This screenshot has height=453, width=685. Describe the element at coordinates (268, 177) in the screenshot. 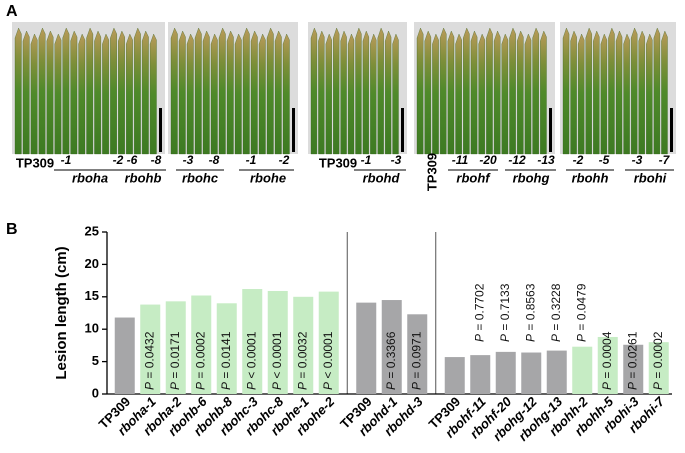

I see `gene-label: rbohe` at that location.